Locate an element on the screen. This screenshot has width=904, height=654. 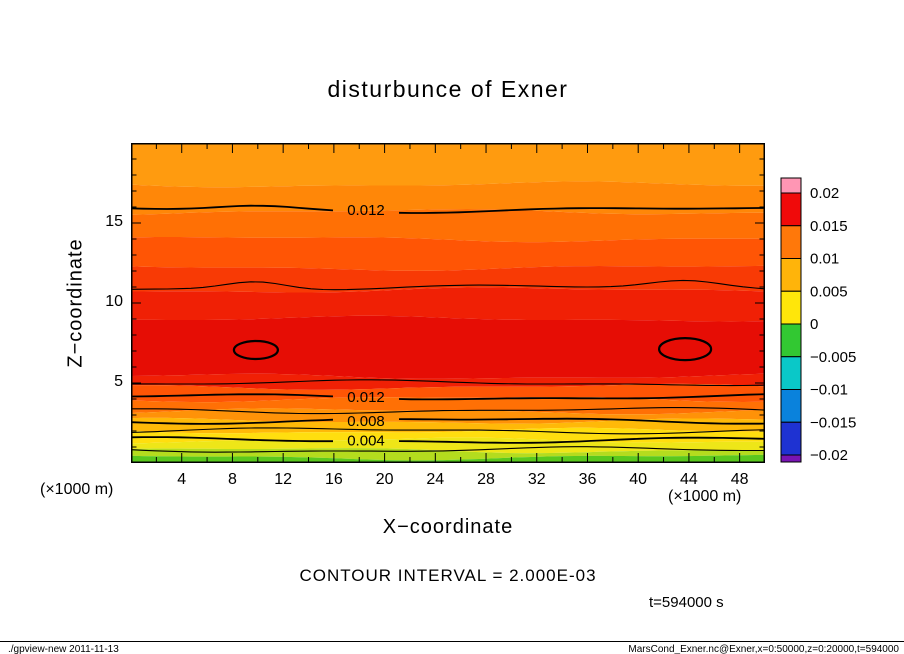
x-tick-label: 36 is located at coordinates (587, 479).